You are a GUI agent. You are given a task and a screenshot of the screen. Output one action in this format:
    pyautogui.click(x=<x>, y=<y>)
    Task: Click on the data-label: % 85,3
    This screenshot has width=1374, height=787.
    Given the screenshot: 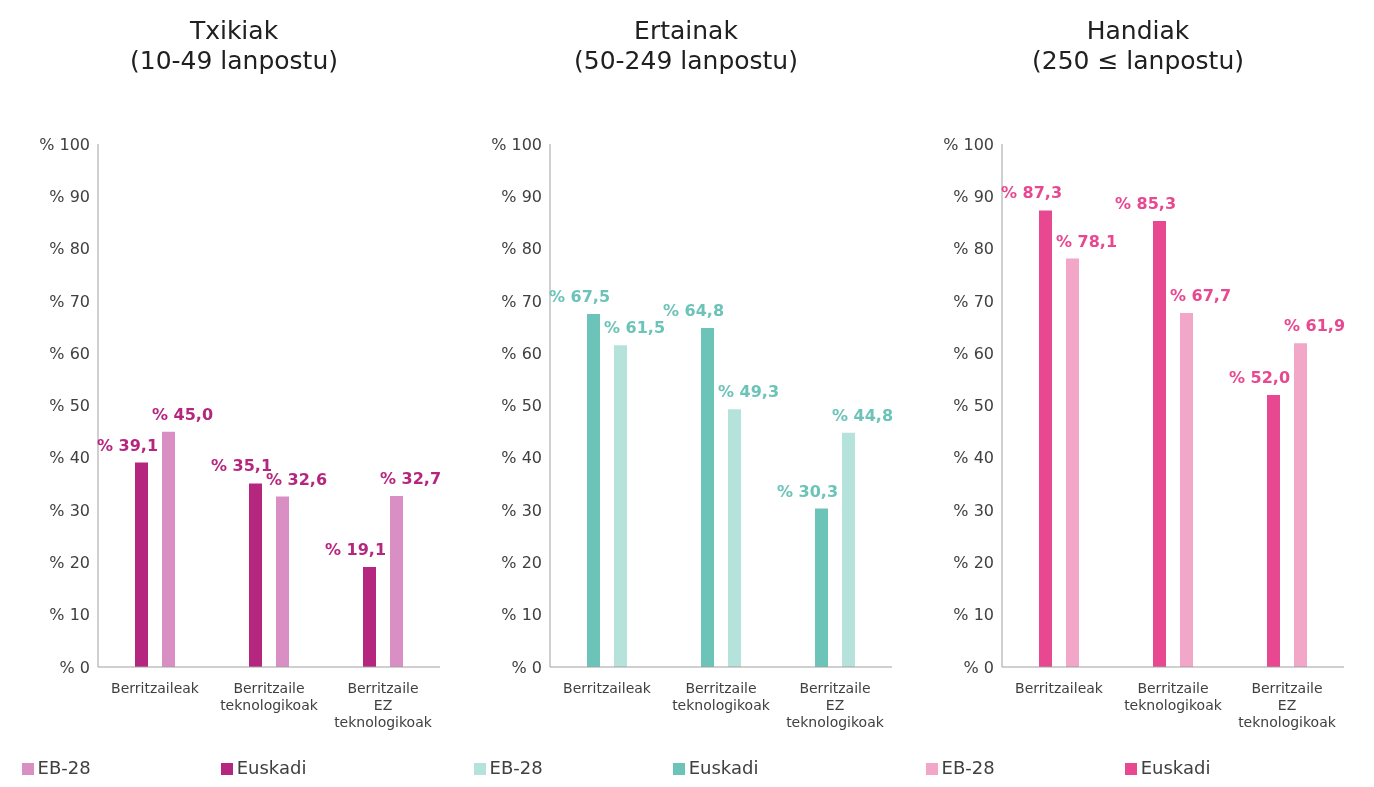 What is the action you would take?
    pyautogui.click(x=1145, y=203)
    